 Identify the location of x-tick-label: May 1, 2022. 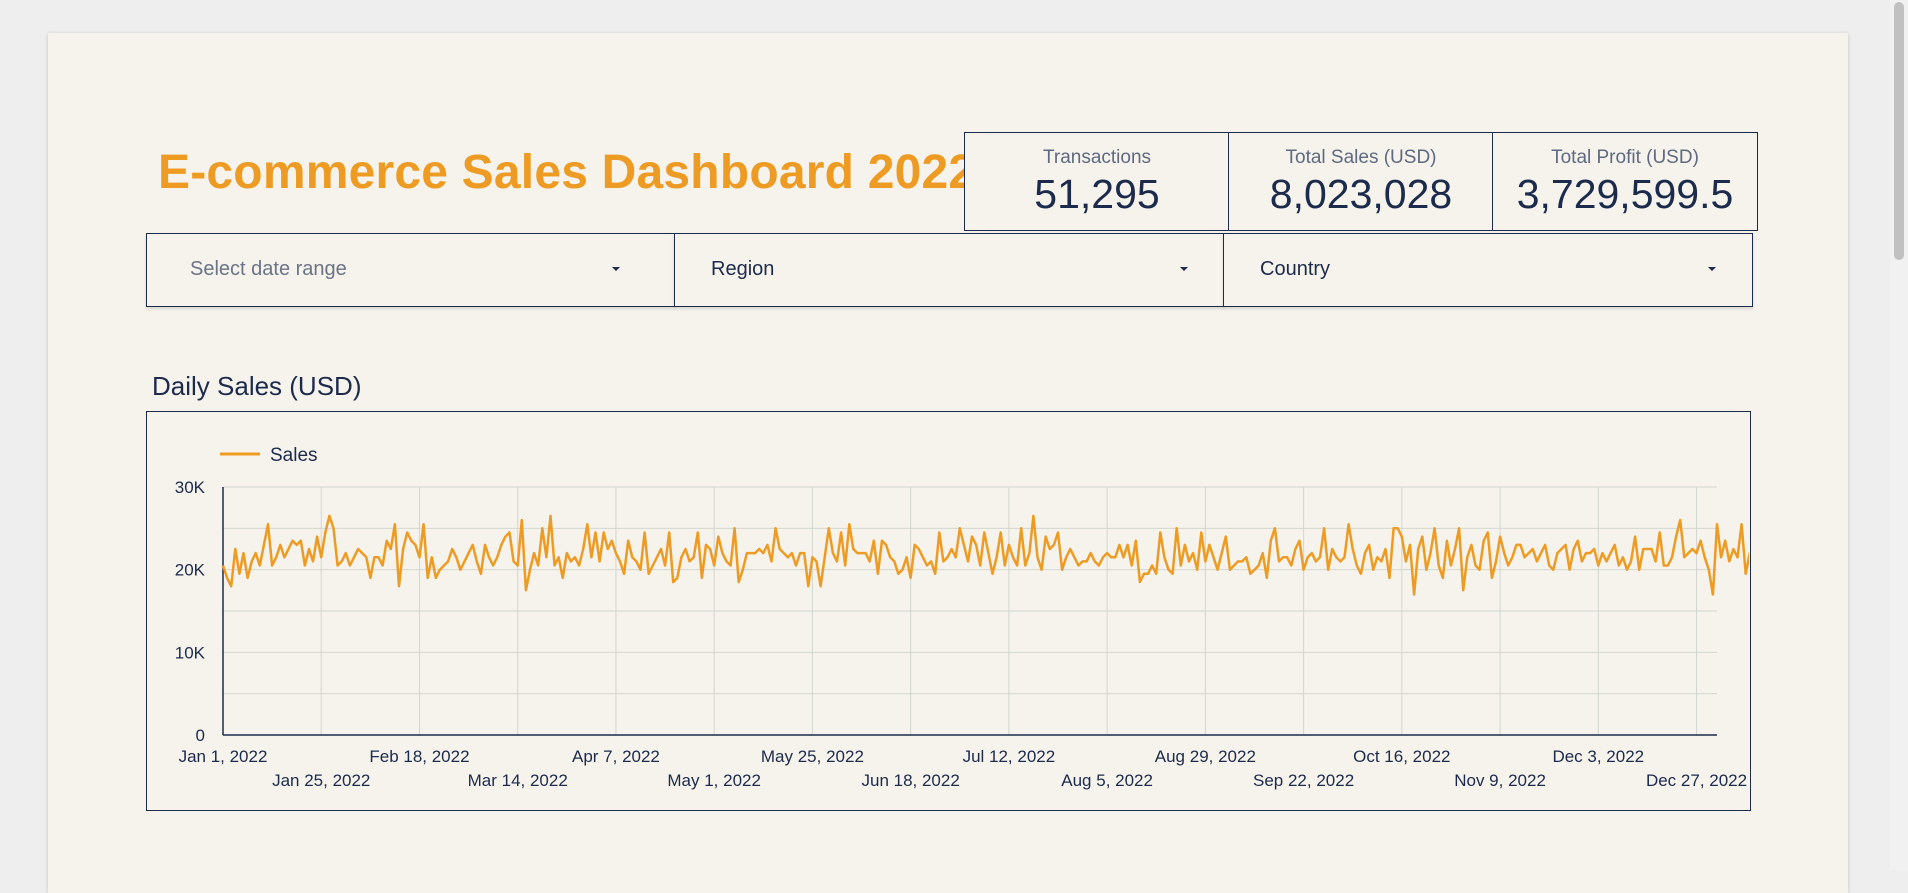
(714, 780).